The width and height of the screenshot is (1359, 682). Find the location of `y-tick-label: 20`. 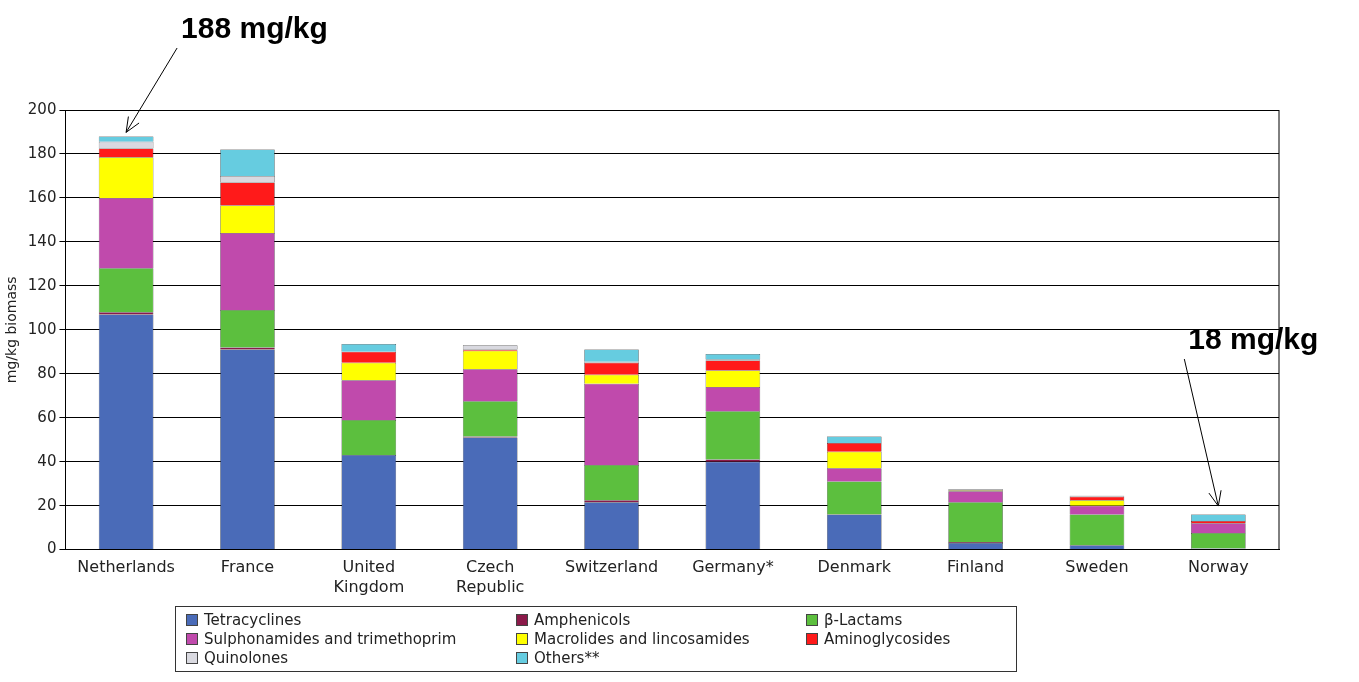

y-tick-label: 20 is located at coordinates (47, 504).